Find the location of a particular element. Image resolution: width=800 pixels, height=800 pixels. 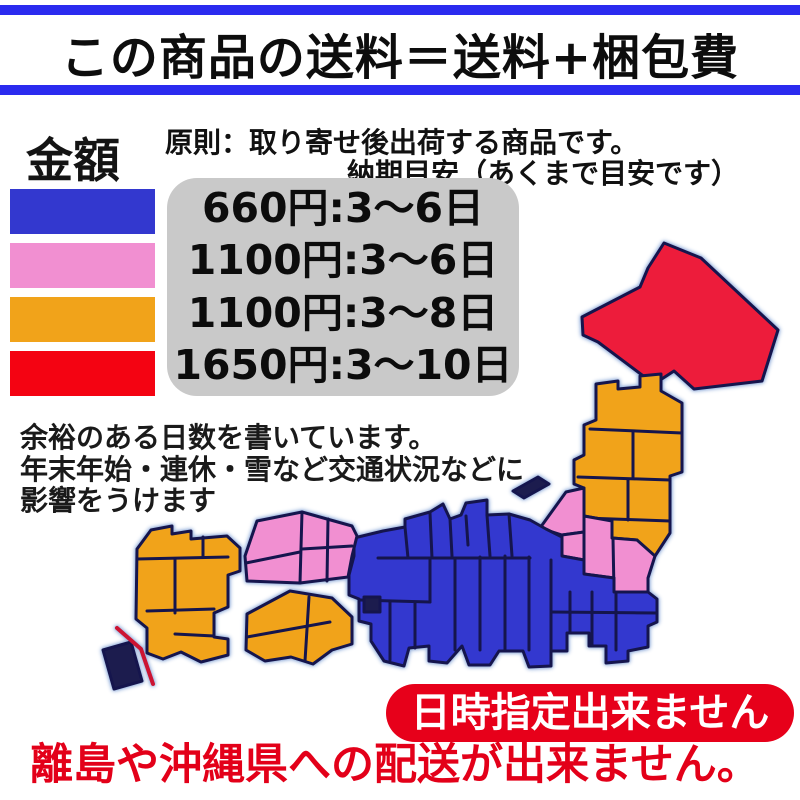

delivery-notes-line2: 年末年始・連休・雪など交通状況などに is located at coordinates (272, 469).